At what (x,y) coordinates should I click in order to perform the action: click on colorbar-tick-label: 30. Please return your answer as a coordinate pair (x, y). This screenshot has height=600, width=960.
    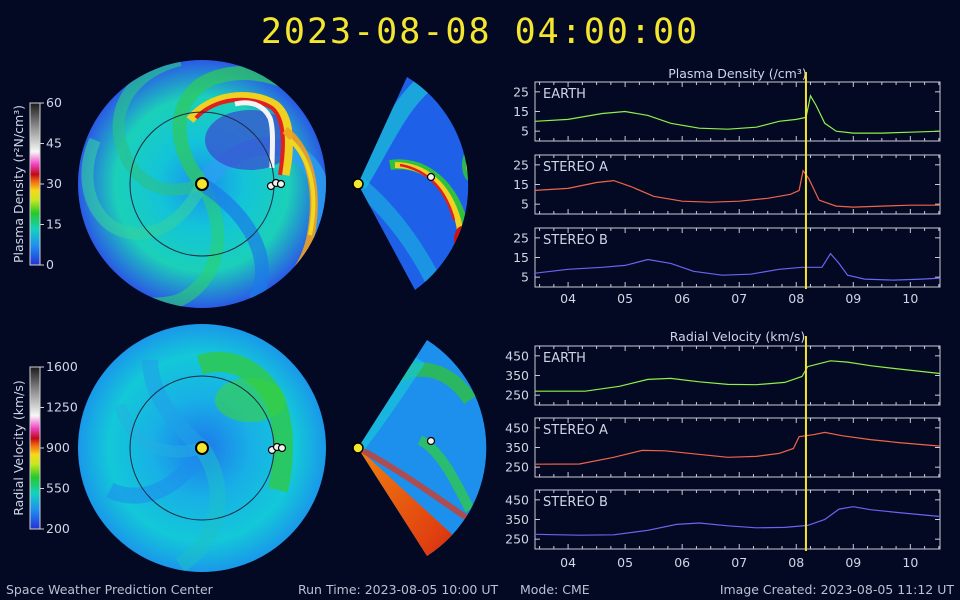
    Looking at the image, I should click on (54, 183).